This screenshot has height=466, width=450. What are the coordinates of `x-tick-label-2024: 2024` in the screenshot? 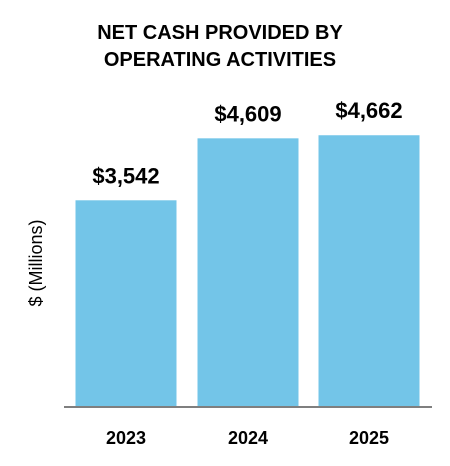 It's located at (248, 438).